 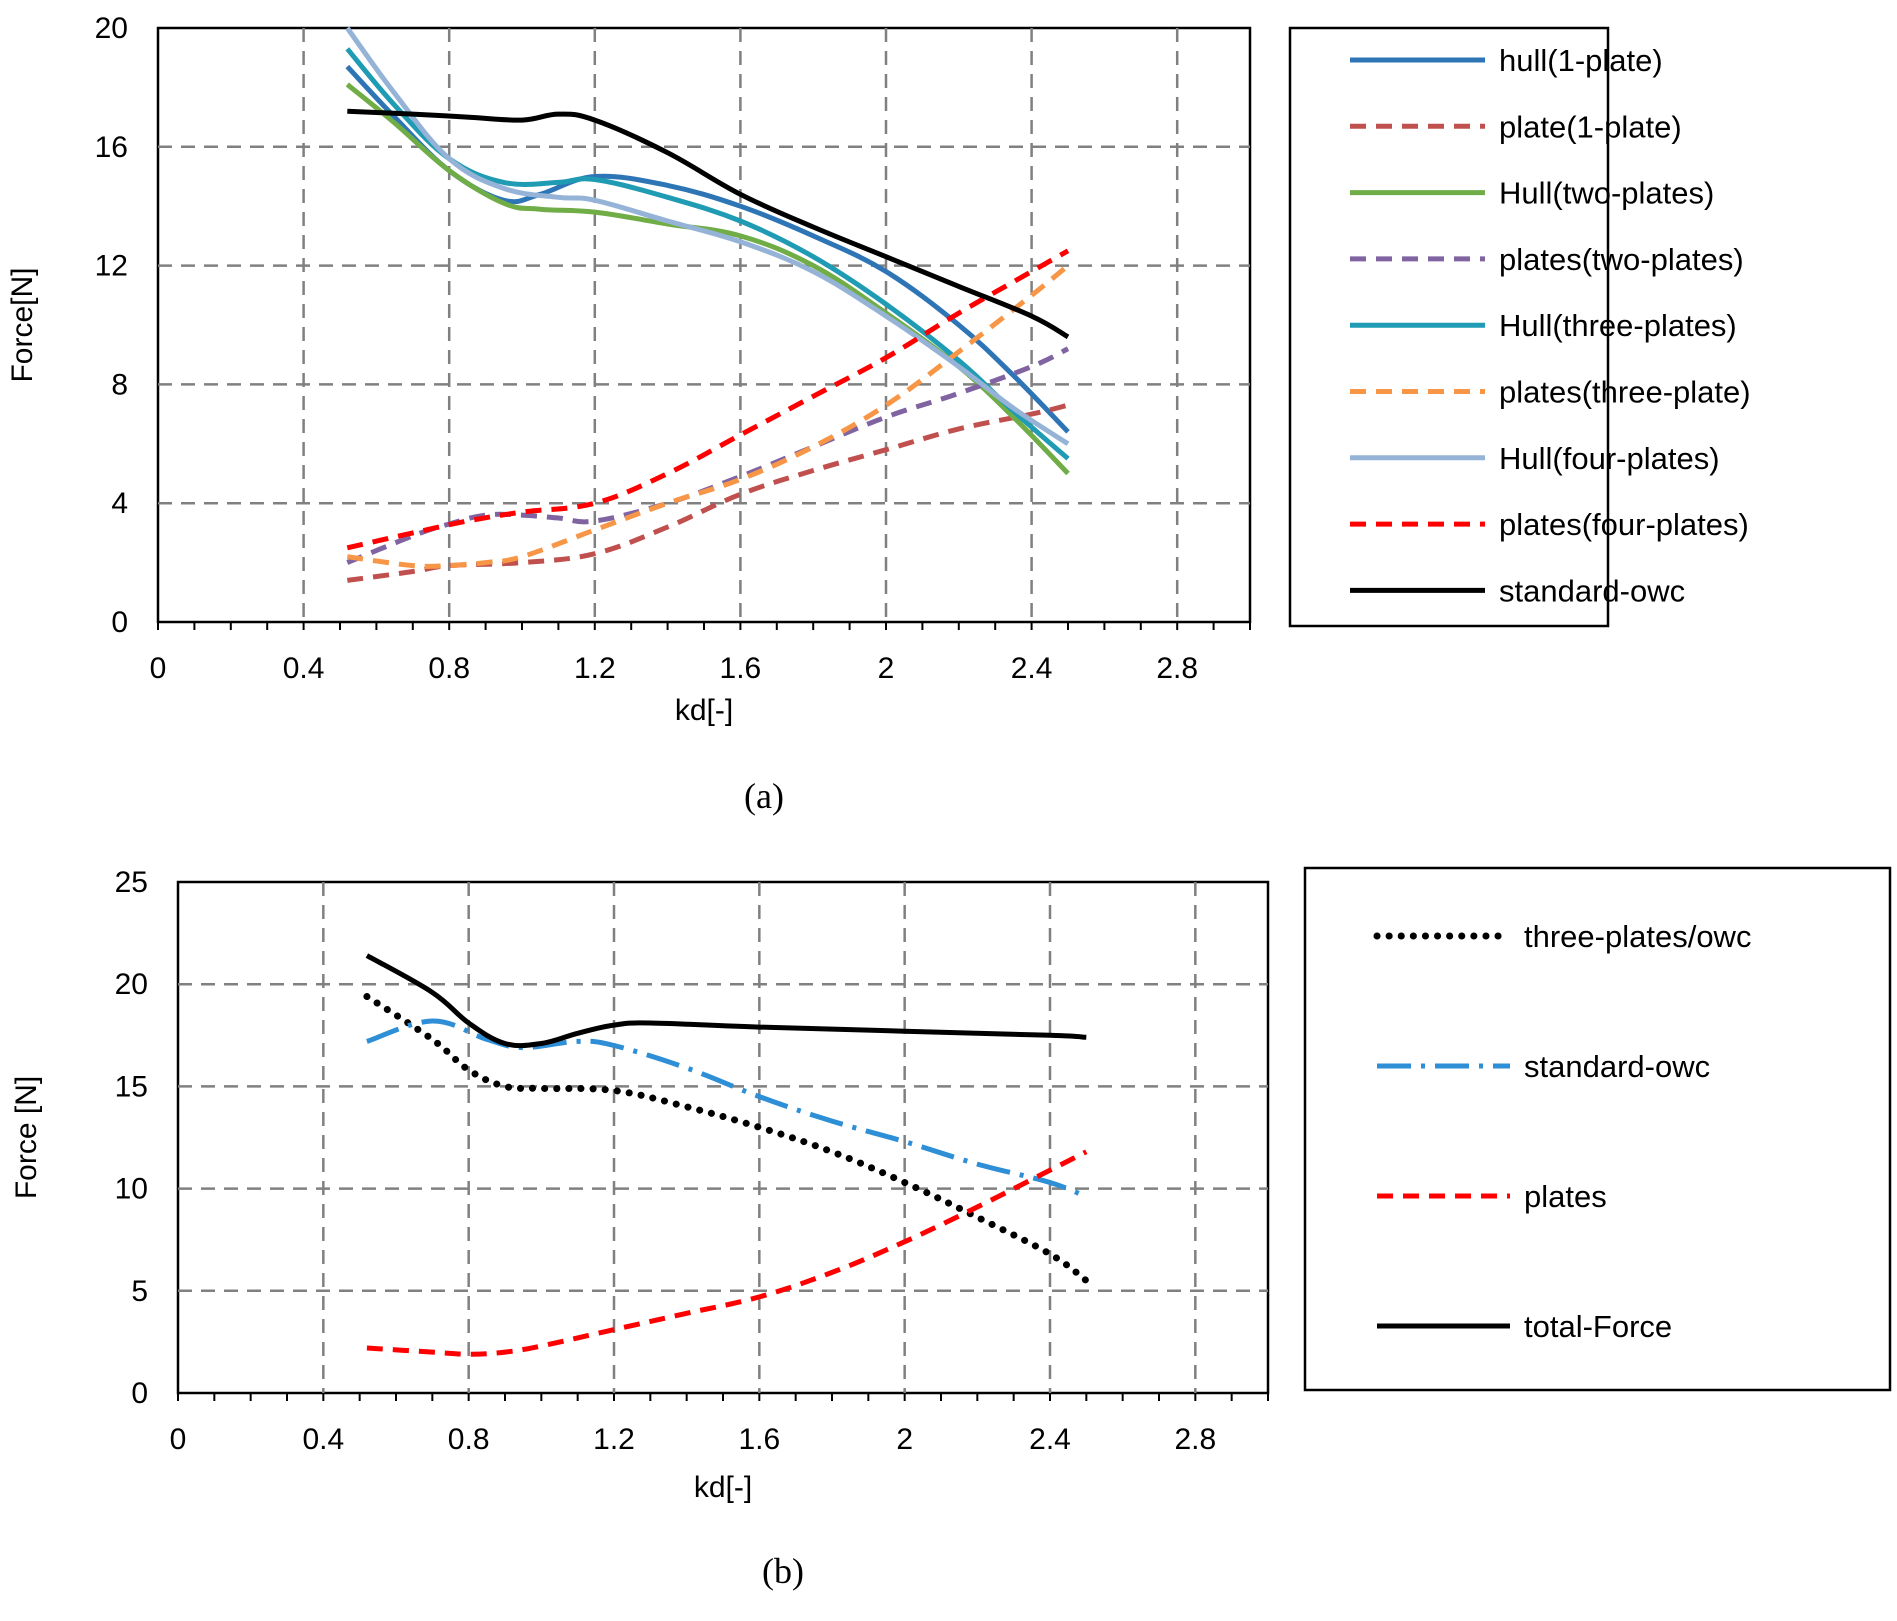 I want to click on series-line-plates(four-plates), so click(x=708, y=399).